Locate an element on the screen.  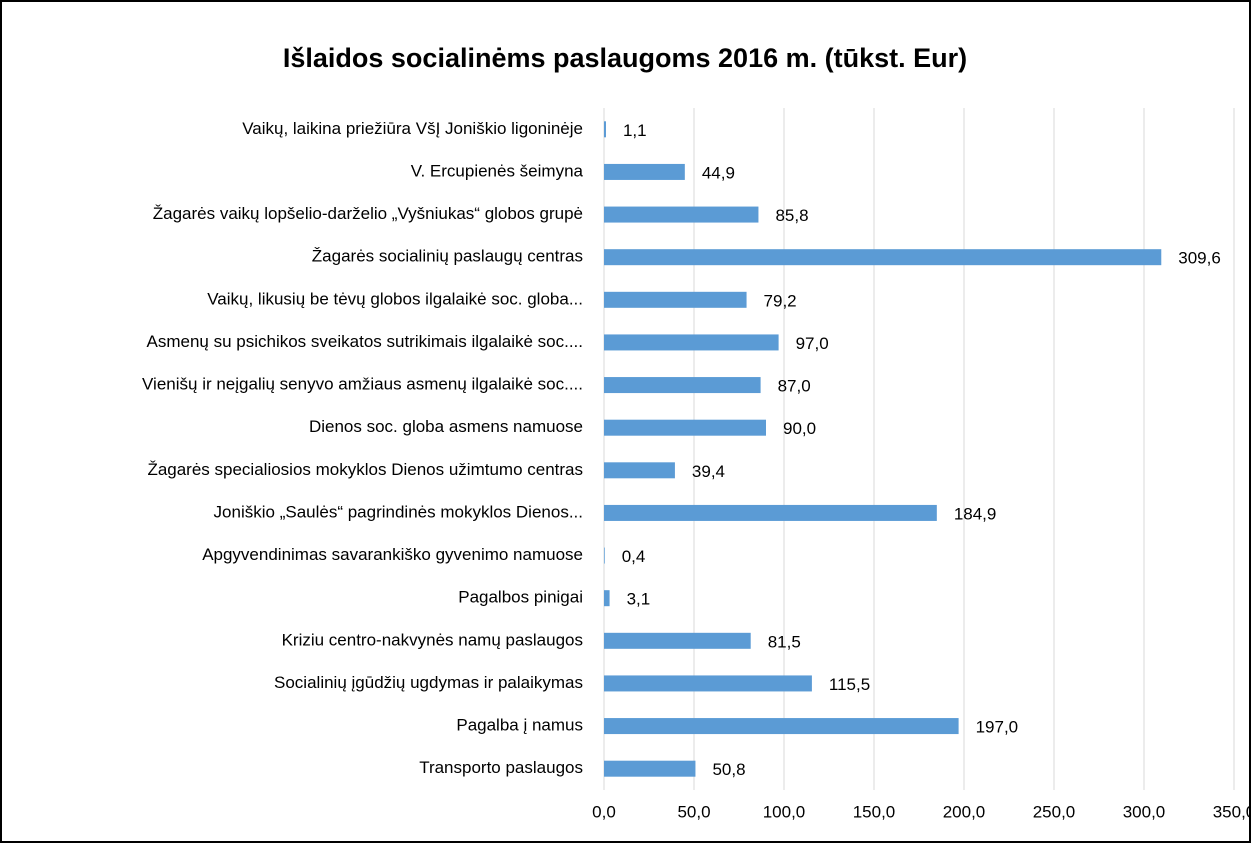
value-label: 1,1 is located at coordinates (635, 130).